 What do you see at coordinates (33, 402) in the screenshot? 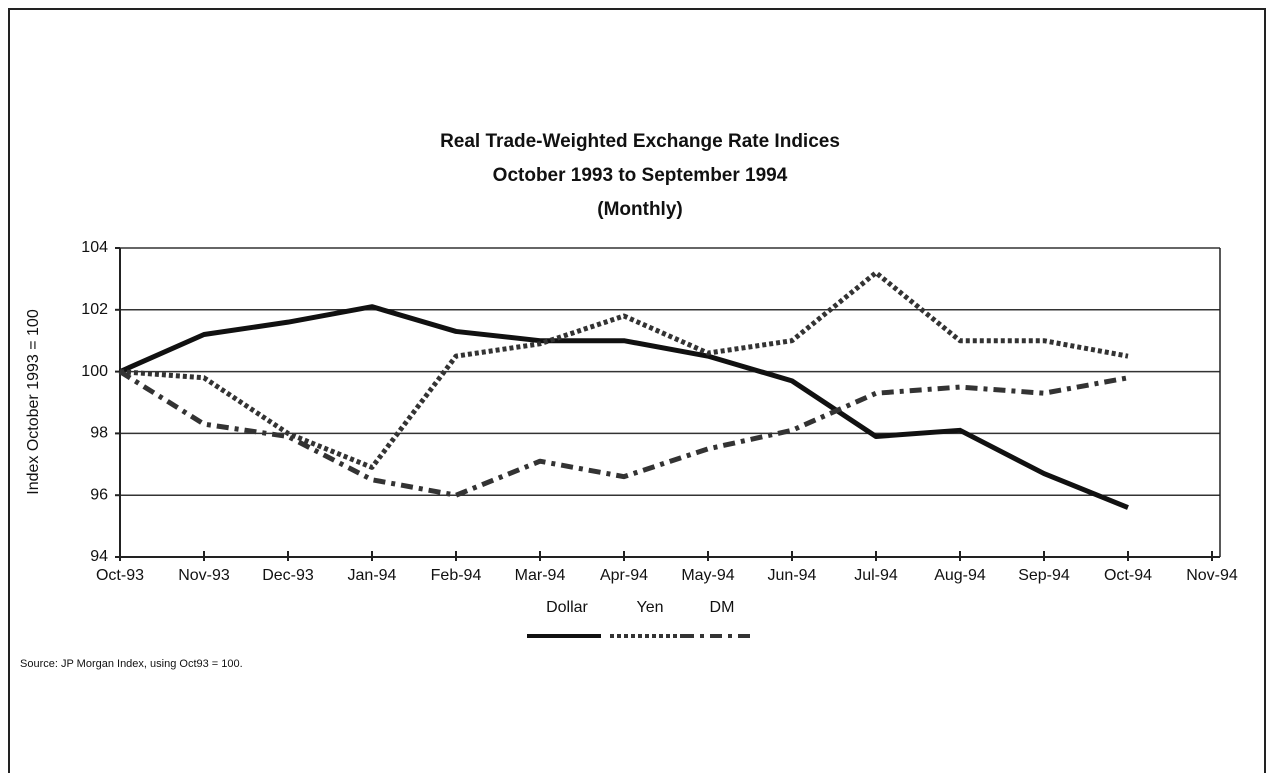
I see `y-axis-label: Index October 1993 = 100` at bounding box center [33, 402].